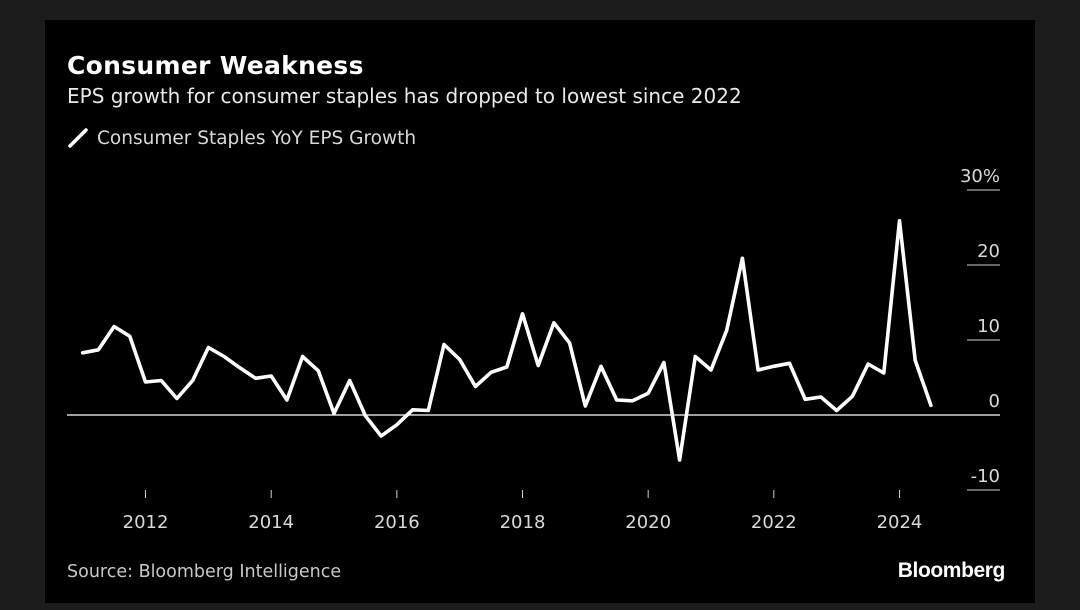 The width and height of the screenshot is (1080, 610). Describe the element at coordinates (523, 522) in the screenshot. I see `x-tick-label: 2018` at that location.